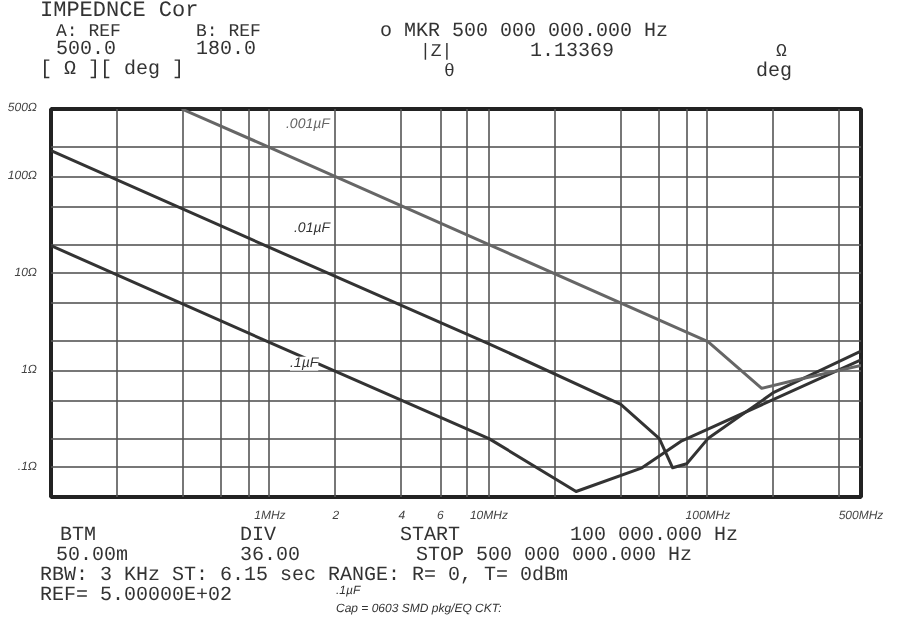 Image resolution: width=898 pixels, height=638 pixels. I want to click on text: 50.00m, so click(92, 557).